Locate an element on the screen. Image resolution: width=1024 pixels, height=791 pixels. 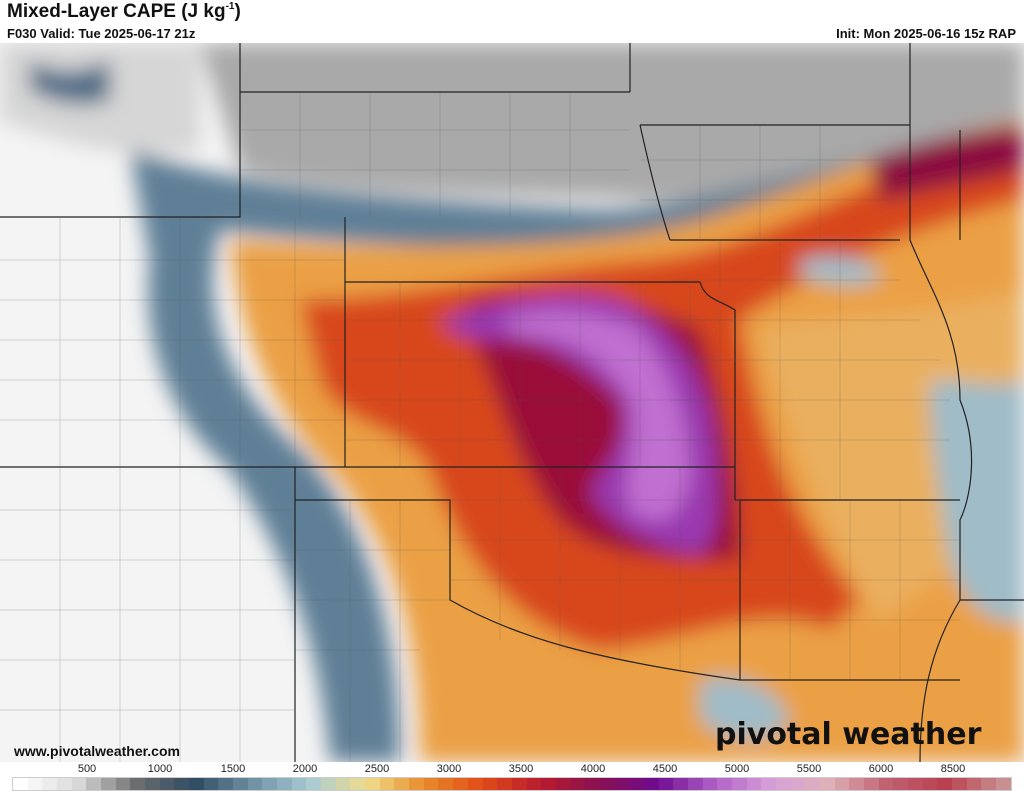
colorbar-swatches is located at coordinates (512, 784).